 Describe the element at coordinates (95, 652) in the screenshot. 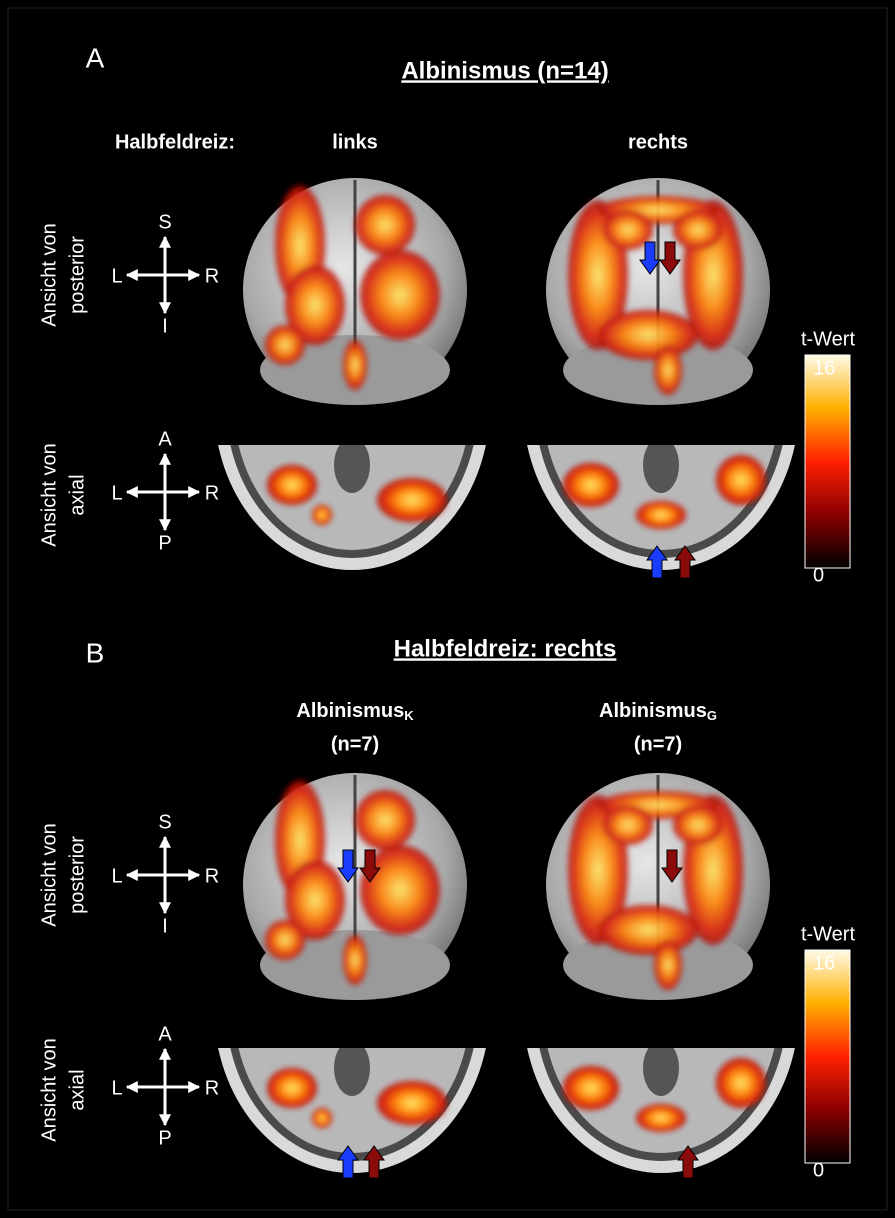

I see `panel-letter: B` at that location.